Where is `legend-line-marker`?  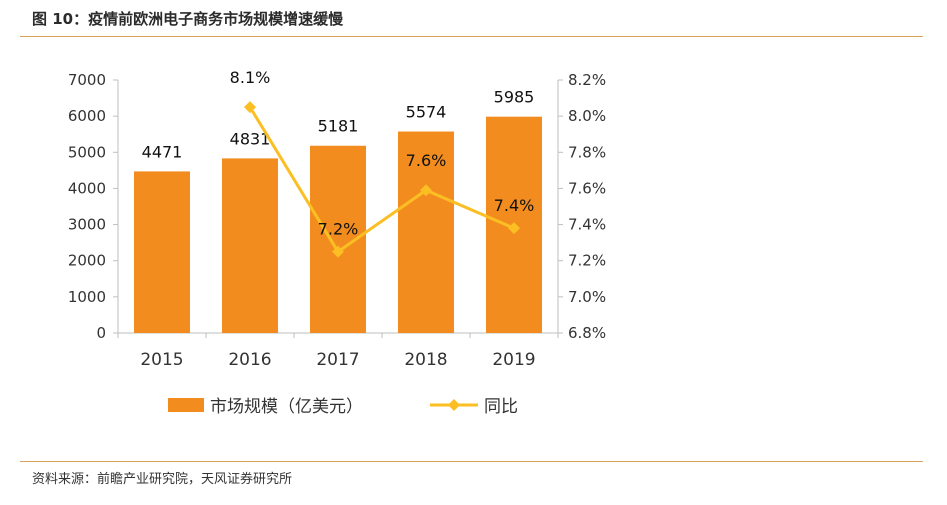
legend-line-marker is located at coordinates (454, 405).